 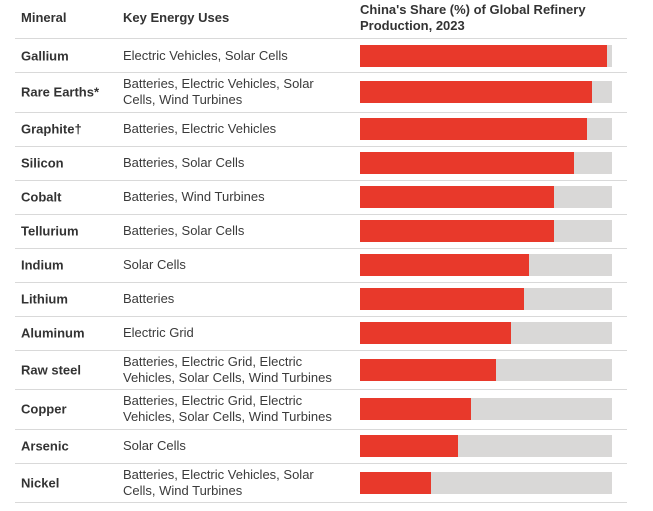 What do you see at coordinates (321, 334) in the screenshot?
I see `table-row: Aluminum Electric Grid` at bounding box center [321, 334].